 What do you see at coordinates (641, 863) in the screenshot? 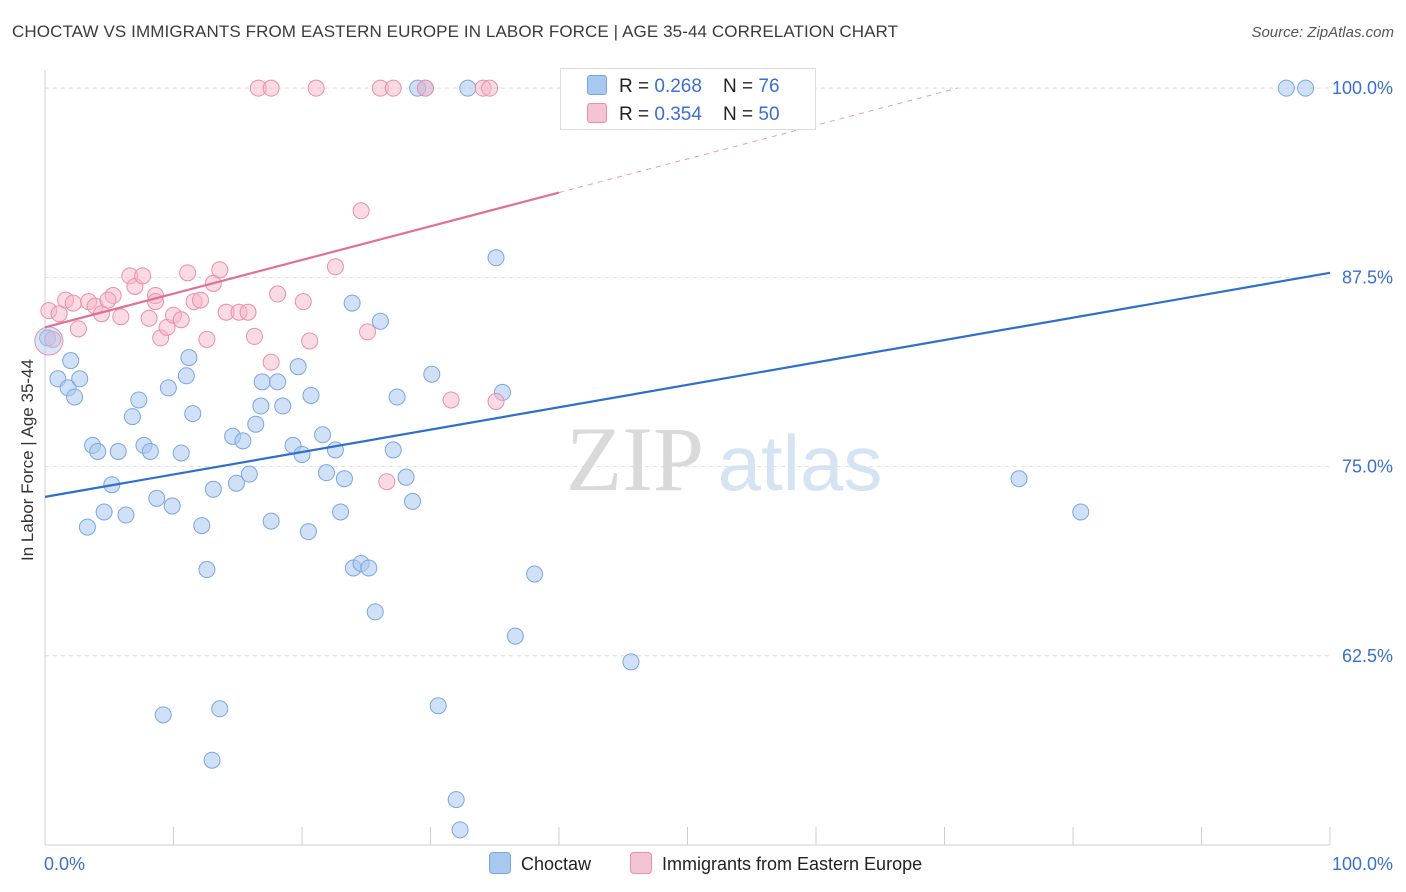
I see `legend-swatch-pink` at bounding box center [641, 863].